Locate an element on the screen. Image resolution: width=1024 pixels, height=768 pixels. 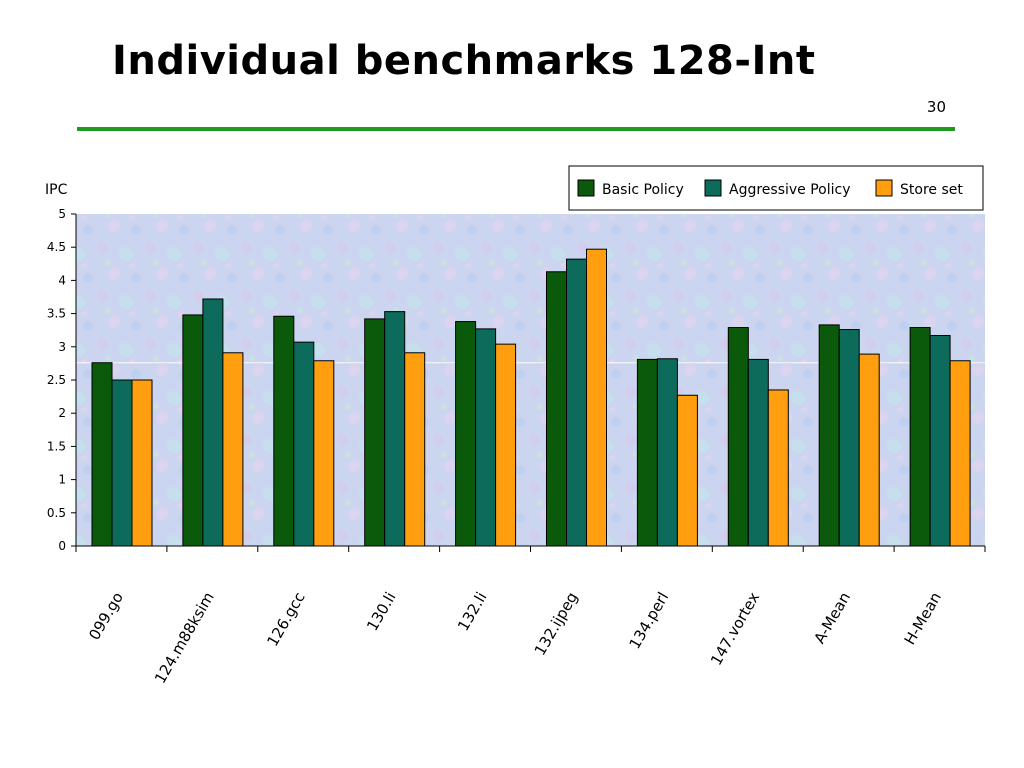
y-tick-label: 1 is located at coordinates (62, 480).